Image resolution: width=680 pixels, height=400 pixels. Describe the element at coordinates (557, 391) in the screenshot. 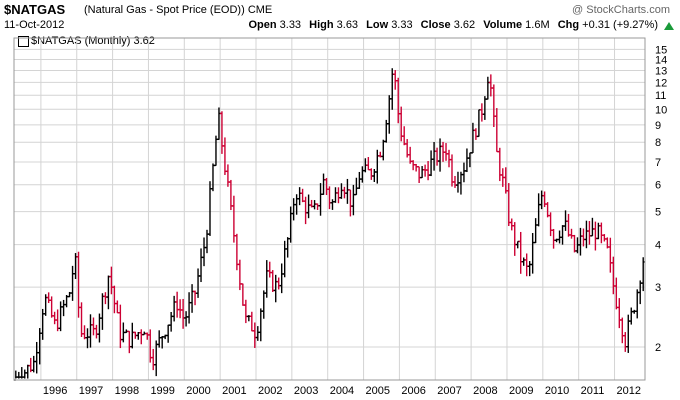

I see `x-tick-label: 2010` at that location.